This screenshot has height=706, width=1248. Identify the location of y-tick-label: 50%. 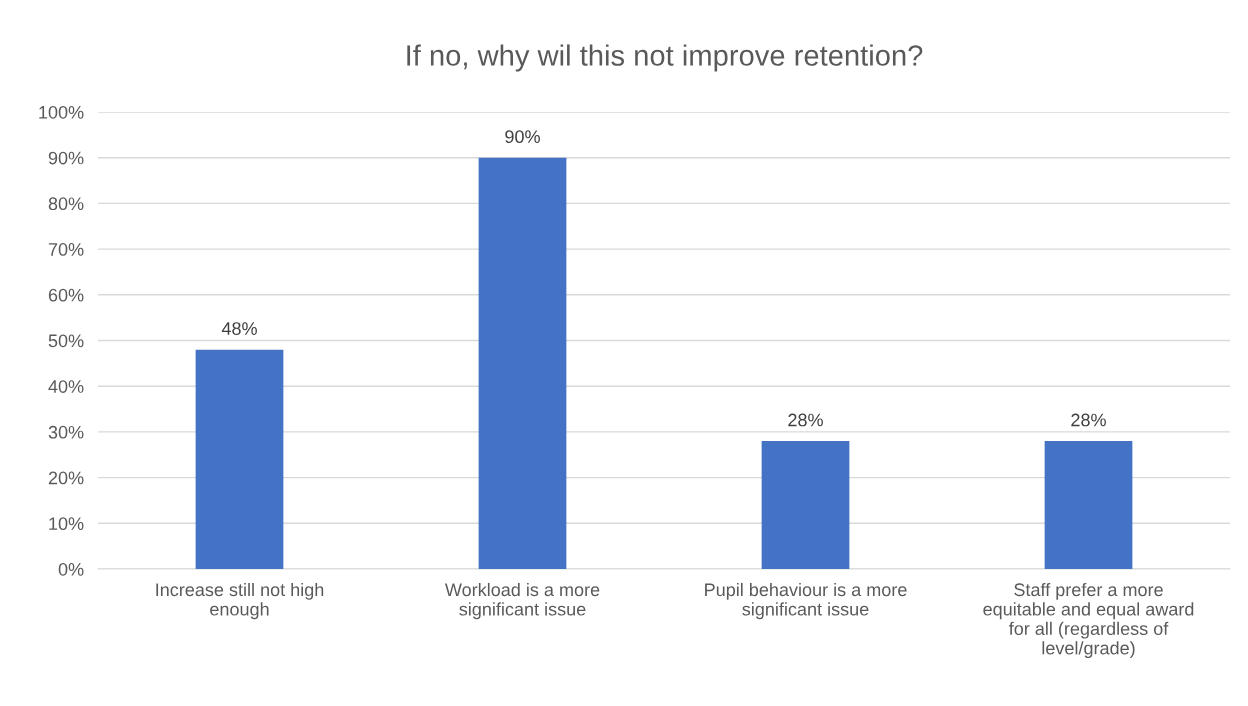
(66, 341).